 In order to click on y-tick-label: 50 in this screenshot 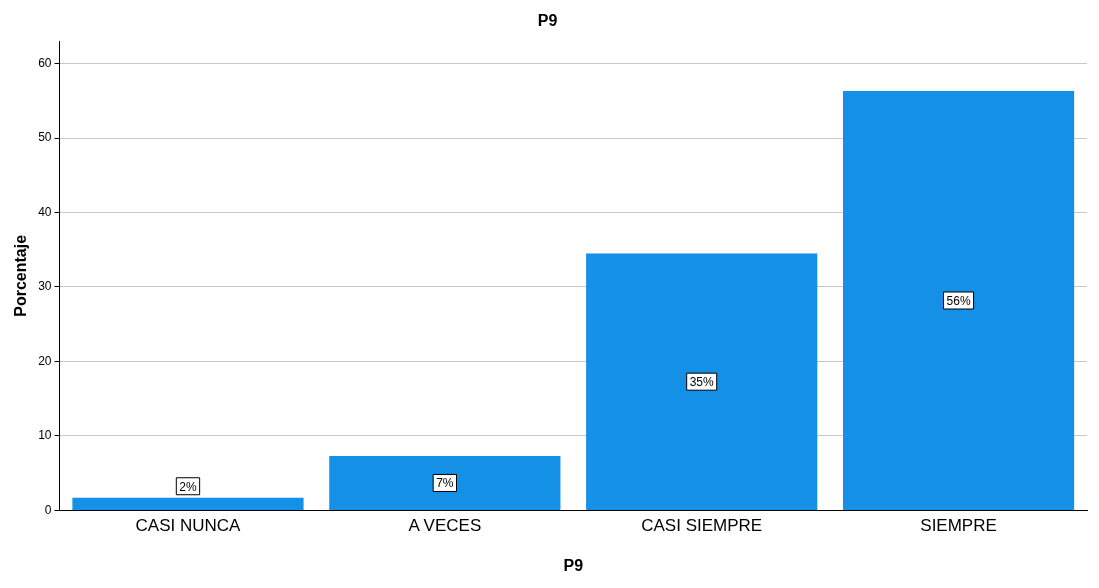, I will do `click(45, 137)`.